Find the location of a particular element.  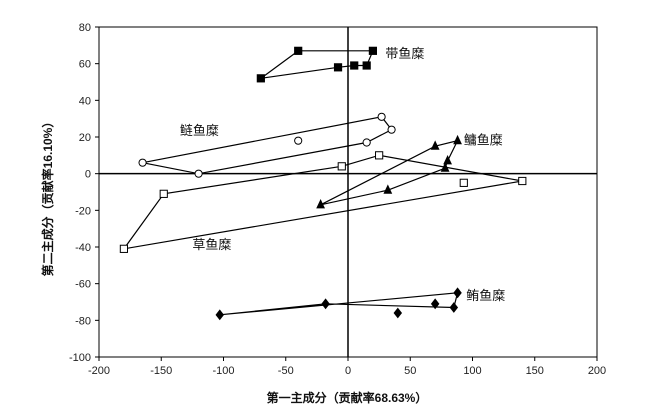

series-annotation-label: 鳙鱼糜 is located at coordinates (483, 139).